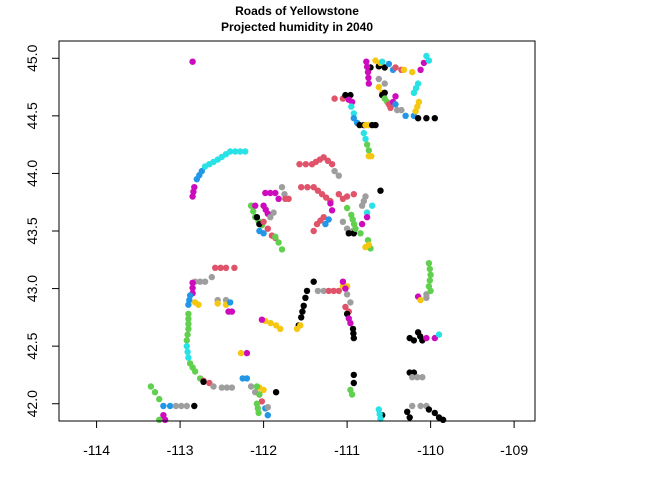 This screenshot has height=480, width=672. I want to click on x-tick-label: -109, so click(514, 450).